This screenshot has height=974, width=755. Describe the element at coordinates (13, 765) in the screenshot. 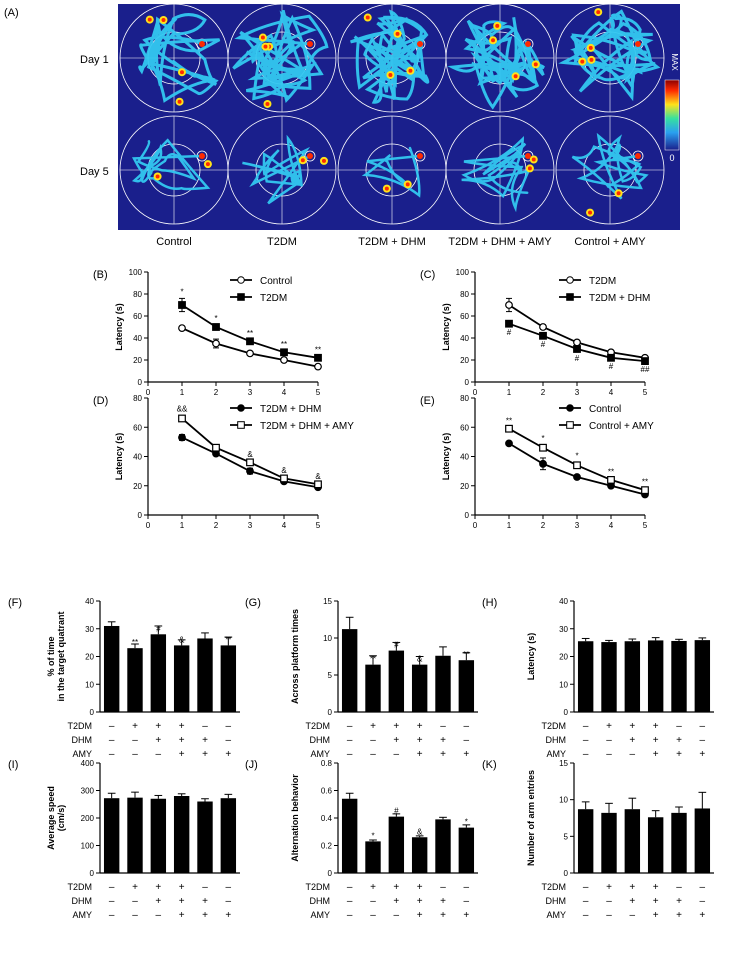

I see `panel-label: (I)` at that location.